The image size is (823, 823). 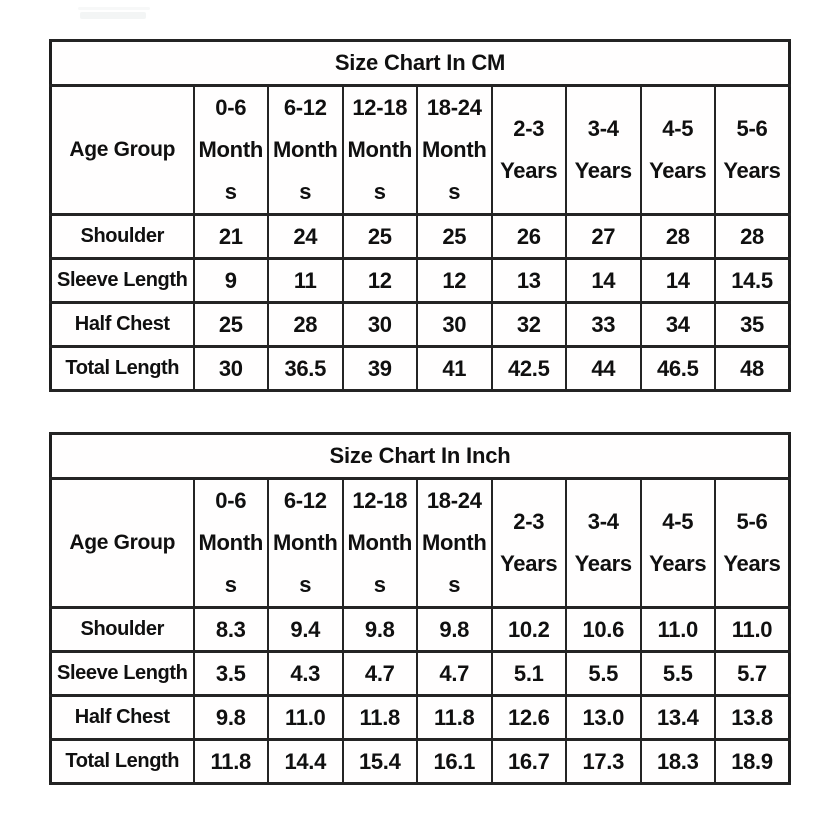 I want to click on table-title: Size Chart In Inch, so click(x=420, y=456).